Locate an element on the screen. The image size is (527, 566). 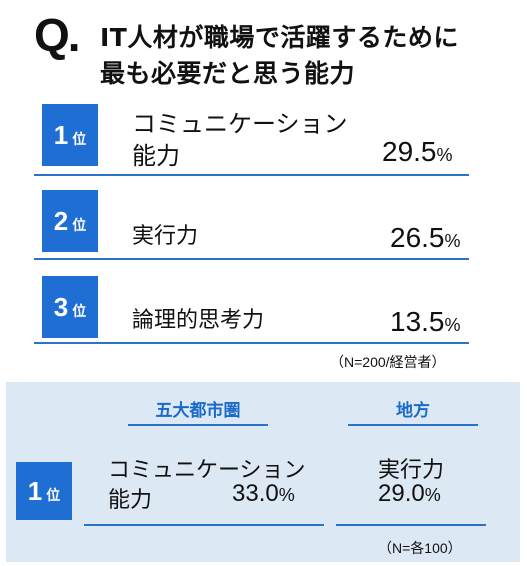
rank-2-label: 実行力 is located at coordinates (165, 236).